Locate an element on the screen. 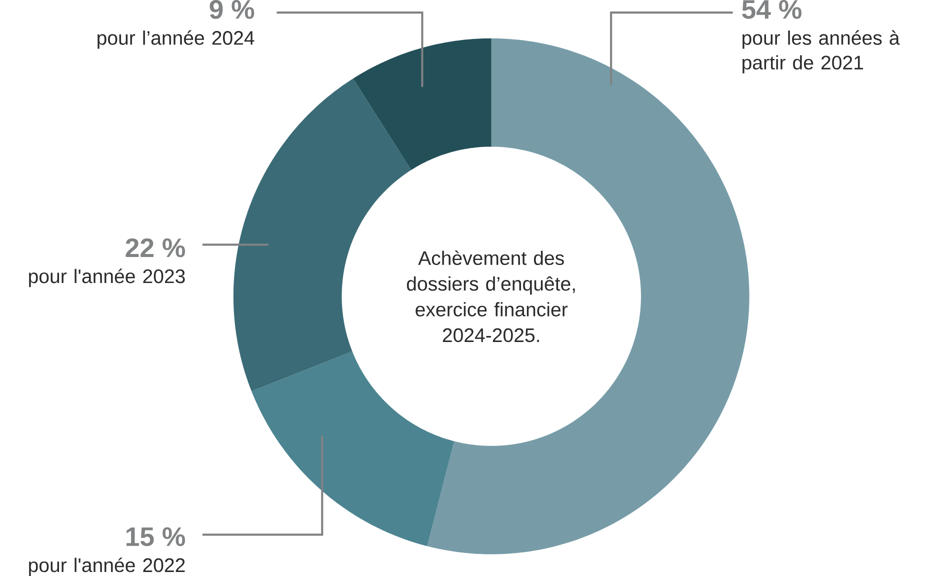 The width and height of the screenshot is (927, 576). text: Achèvement des dossiers d’enquête, exercice financier 2024-2025. is located at coordinates (490, 296).